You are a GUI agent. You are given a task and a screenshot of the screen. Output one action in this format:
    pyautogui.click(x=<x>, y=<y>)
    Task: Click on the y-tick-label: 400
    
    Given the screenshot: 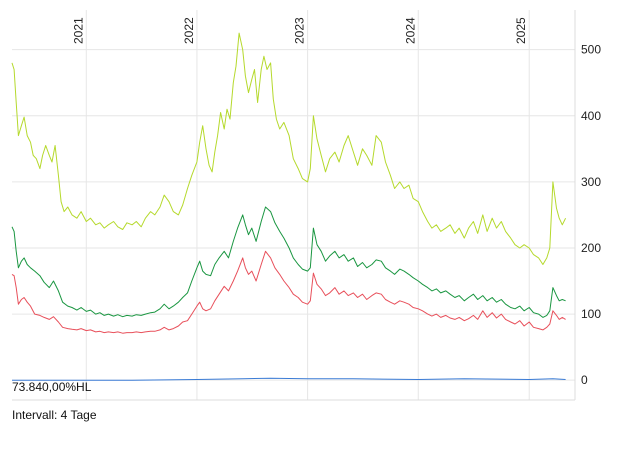 What is the action you would take?
    pyautogui.click(x=591, y=116)
    